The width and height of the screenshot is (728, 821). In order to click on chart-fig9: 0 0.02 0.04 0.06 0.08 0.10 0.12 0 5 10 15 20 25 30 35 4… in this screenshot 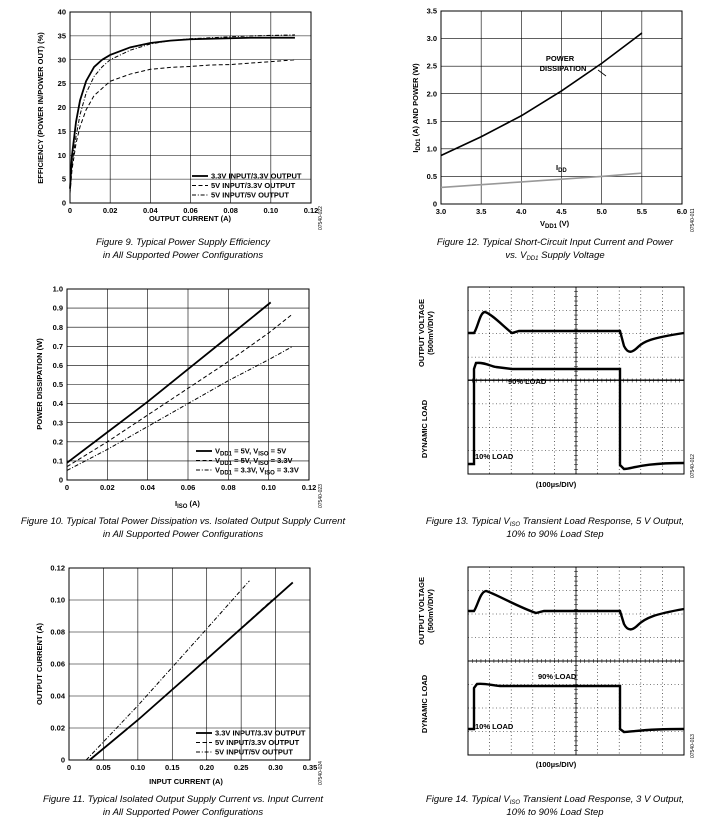, I will do `click(180, 134)`.